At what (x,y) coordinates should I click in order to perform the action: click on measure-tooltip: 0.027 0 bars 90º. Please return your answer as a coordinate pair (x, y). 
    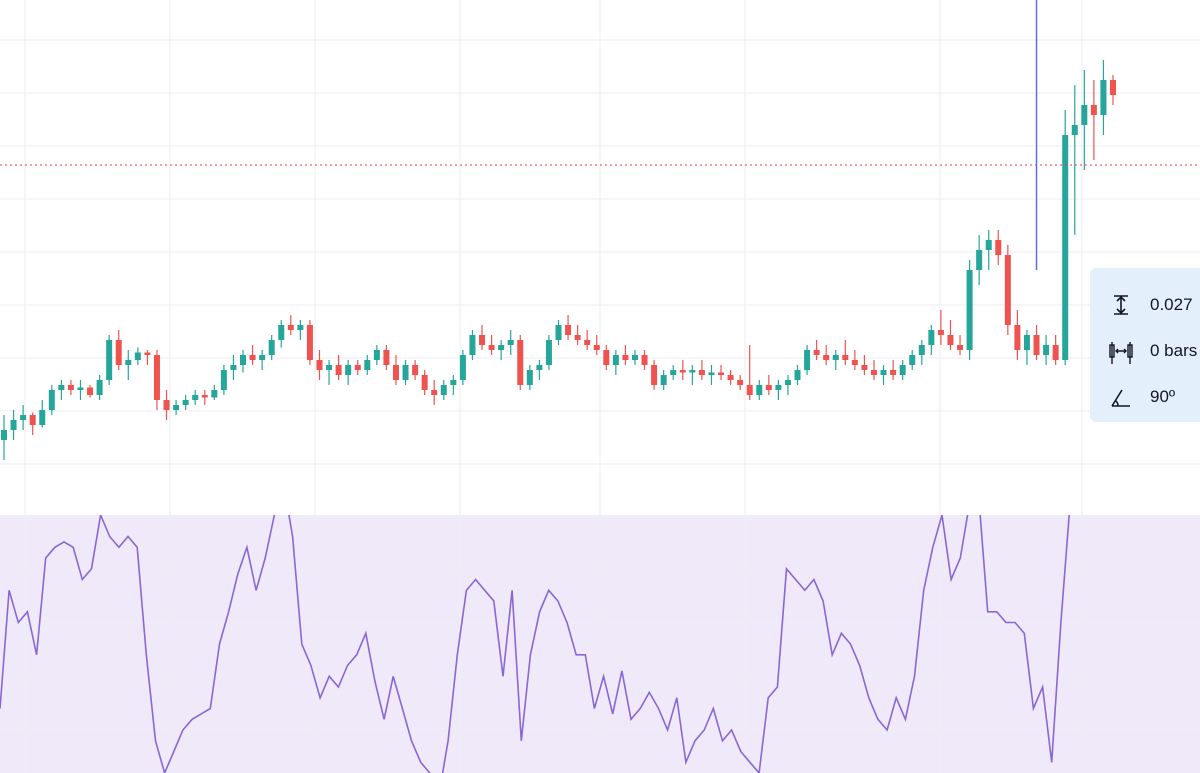
    Looking at the image, I should click on (1145, 345).